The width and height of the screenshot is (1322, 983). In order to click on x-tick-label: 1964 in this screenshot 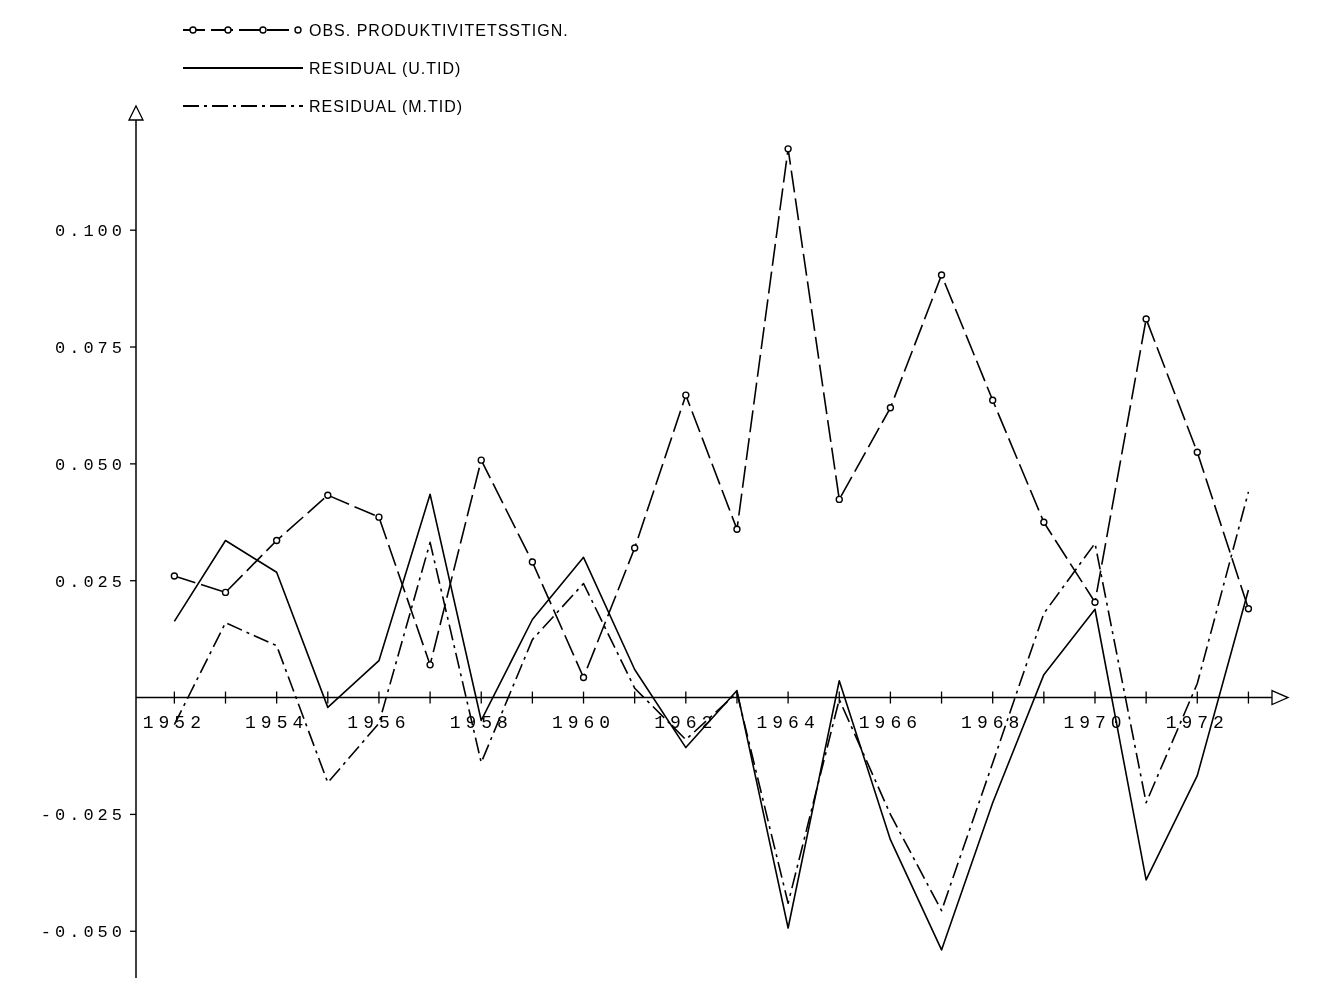, I will do `click(788, 722)`.